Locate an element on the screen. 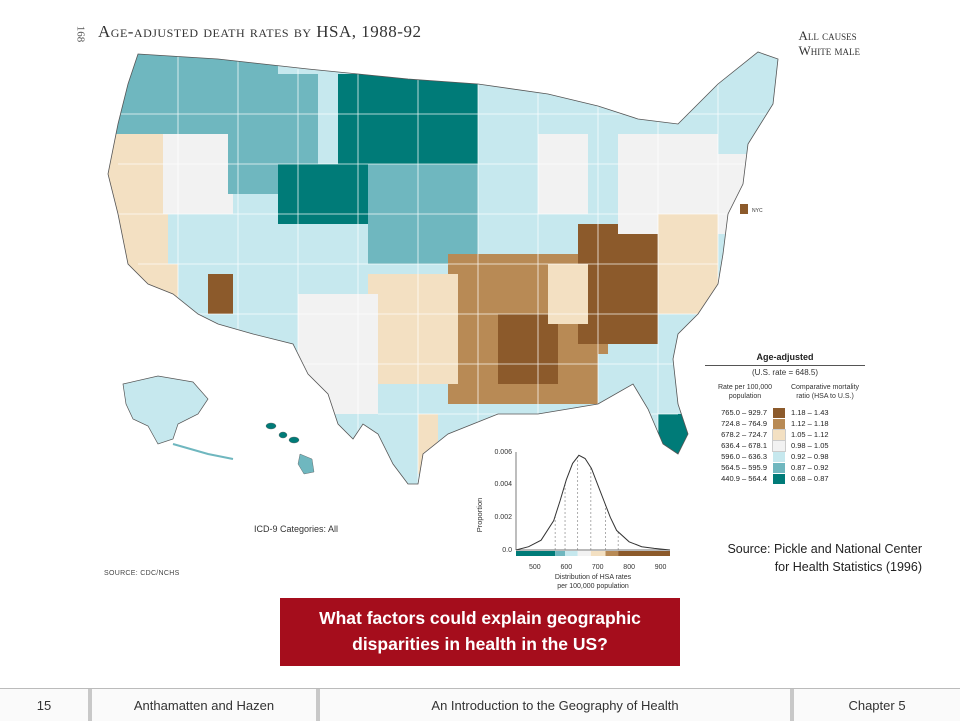 This screenshot has height=721, width=960. alaska-region is located at coordinates (165, 410).